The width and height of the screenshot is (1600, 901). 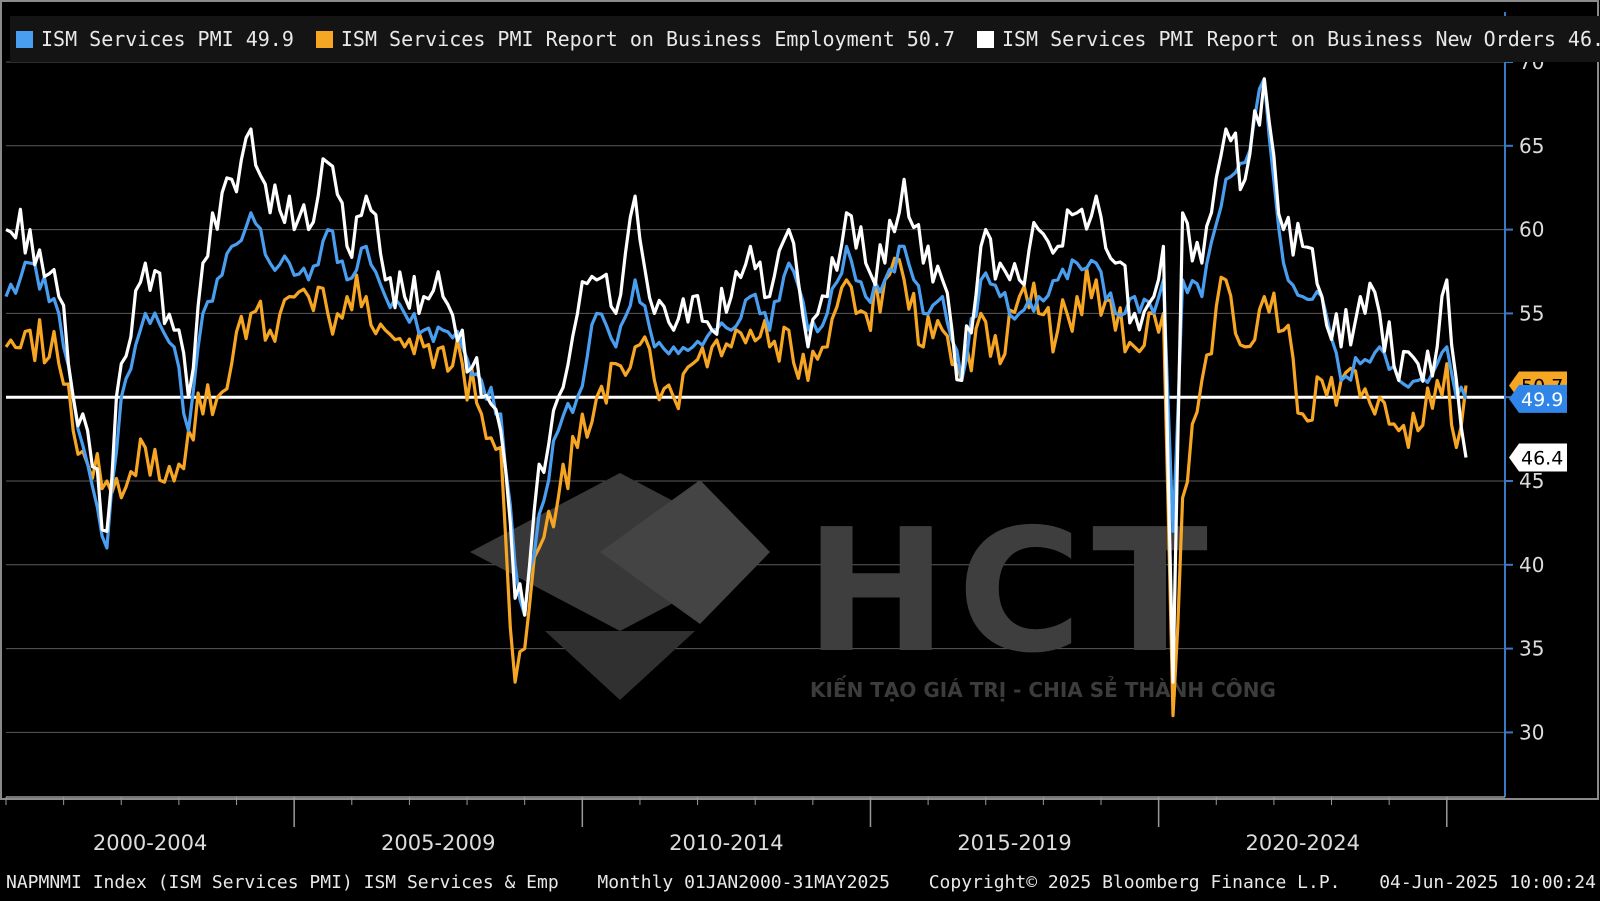 I want to click on tag-value: 49.9, so click(x=1542, y=400).